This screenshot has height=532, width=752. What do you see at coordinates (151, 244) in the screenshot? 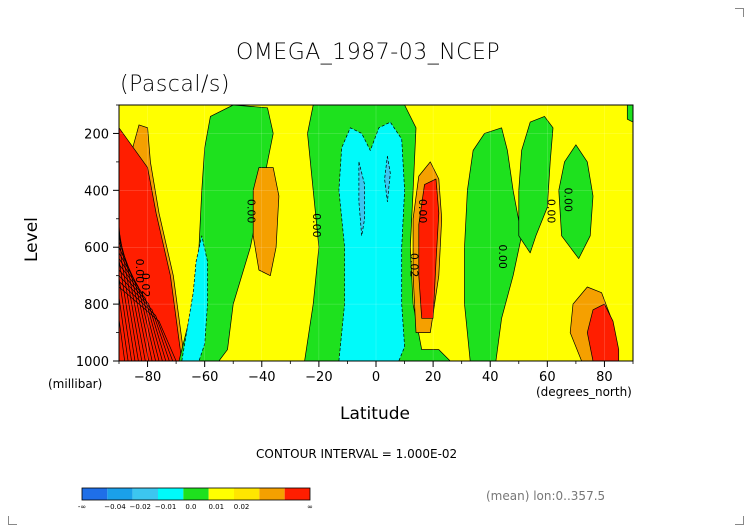
I see `region-strong-positive-south` at bounding box center [151, 244].